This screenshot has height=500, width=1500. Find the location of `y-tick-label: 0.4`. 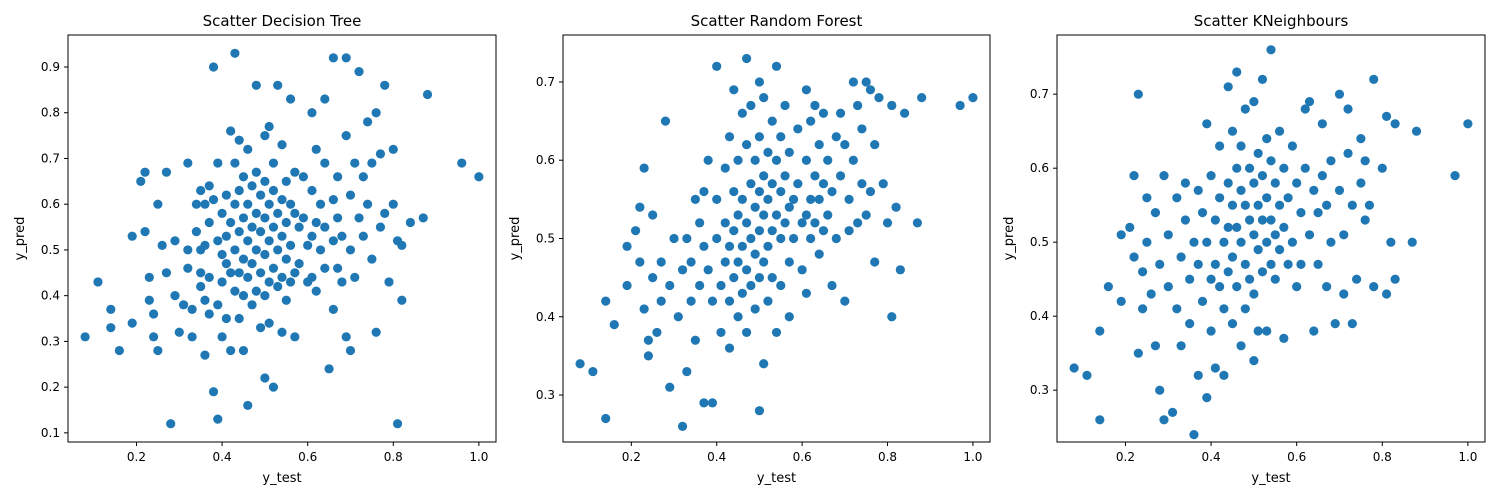

y-tick-label: 0.4 is located at coordinates (50, 296).